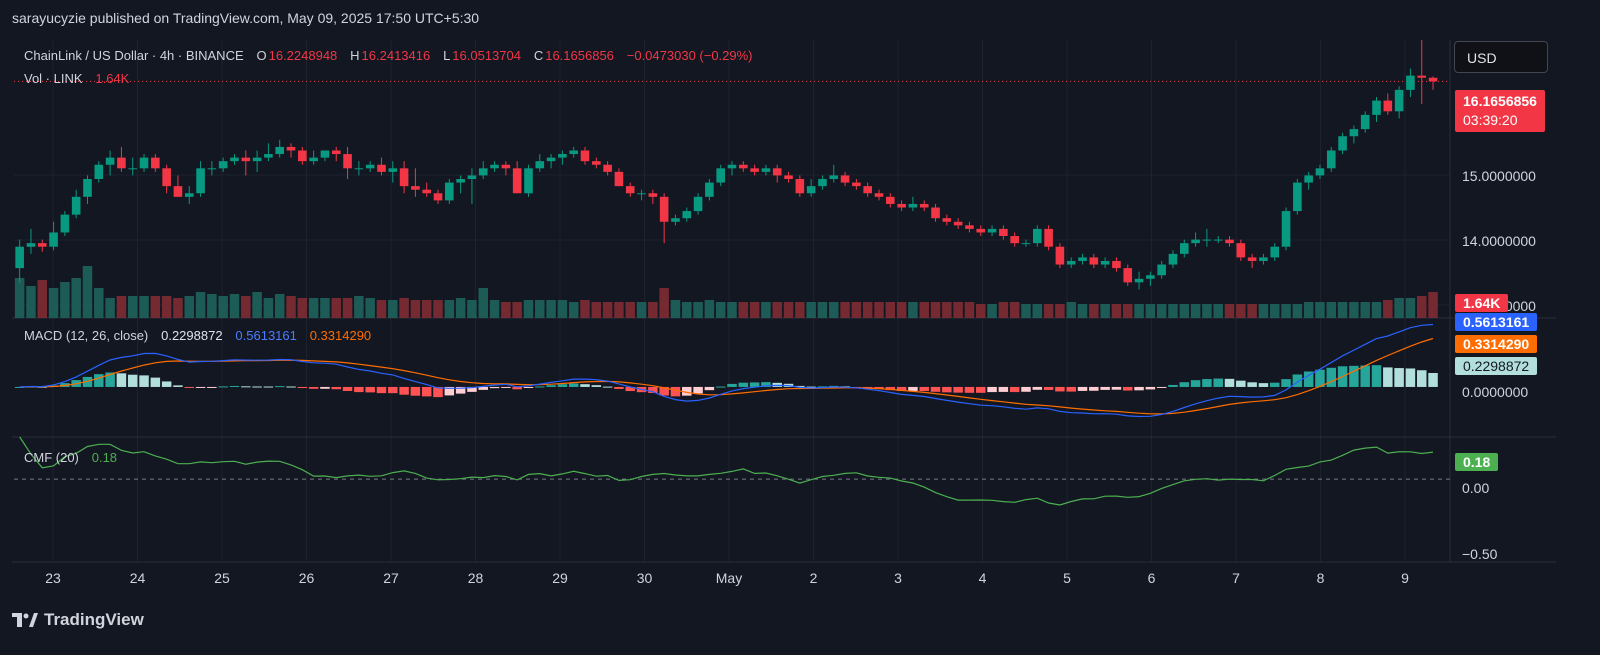 The image size is (1600, 655). What do you see at coordinates (1480, 553) in the screenshot?
I see `cmf-low-label: −0.50` at bounding box center [1480, 553].